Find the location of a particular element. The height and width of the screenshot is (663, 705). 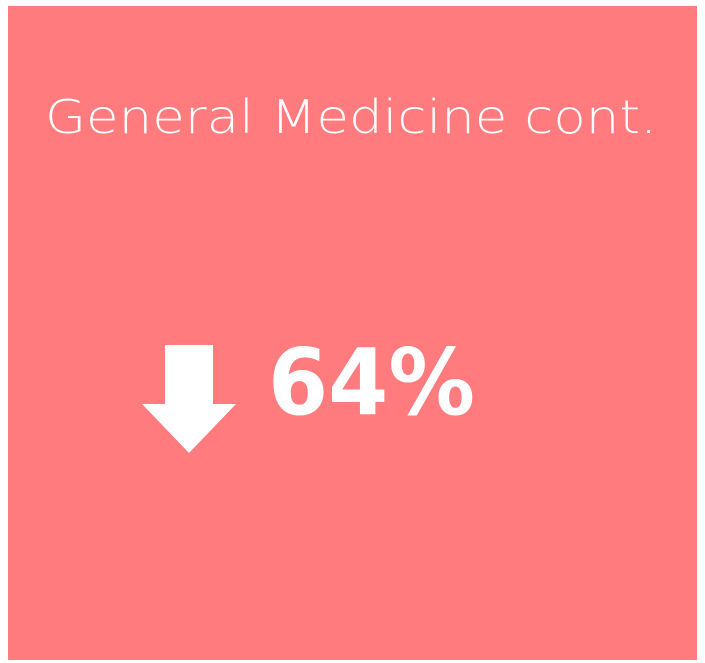

card-title: General Medicine cont. is located at coordinates (351, 117).